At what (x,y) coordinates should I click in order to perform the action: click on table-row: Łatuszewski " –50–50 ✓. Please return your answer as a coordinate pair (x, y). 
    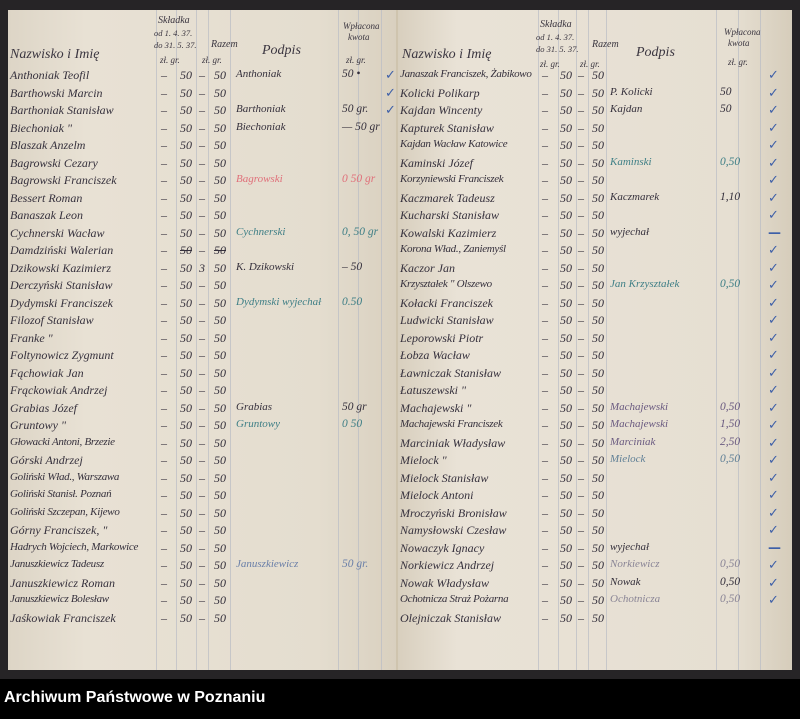
    Looking at the image, I should click on (595, 391).